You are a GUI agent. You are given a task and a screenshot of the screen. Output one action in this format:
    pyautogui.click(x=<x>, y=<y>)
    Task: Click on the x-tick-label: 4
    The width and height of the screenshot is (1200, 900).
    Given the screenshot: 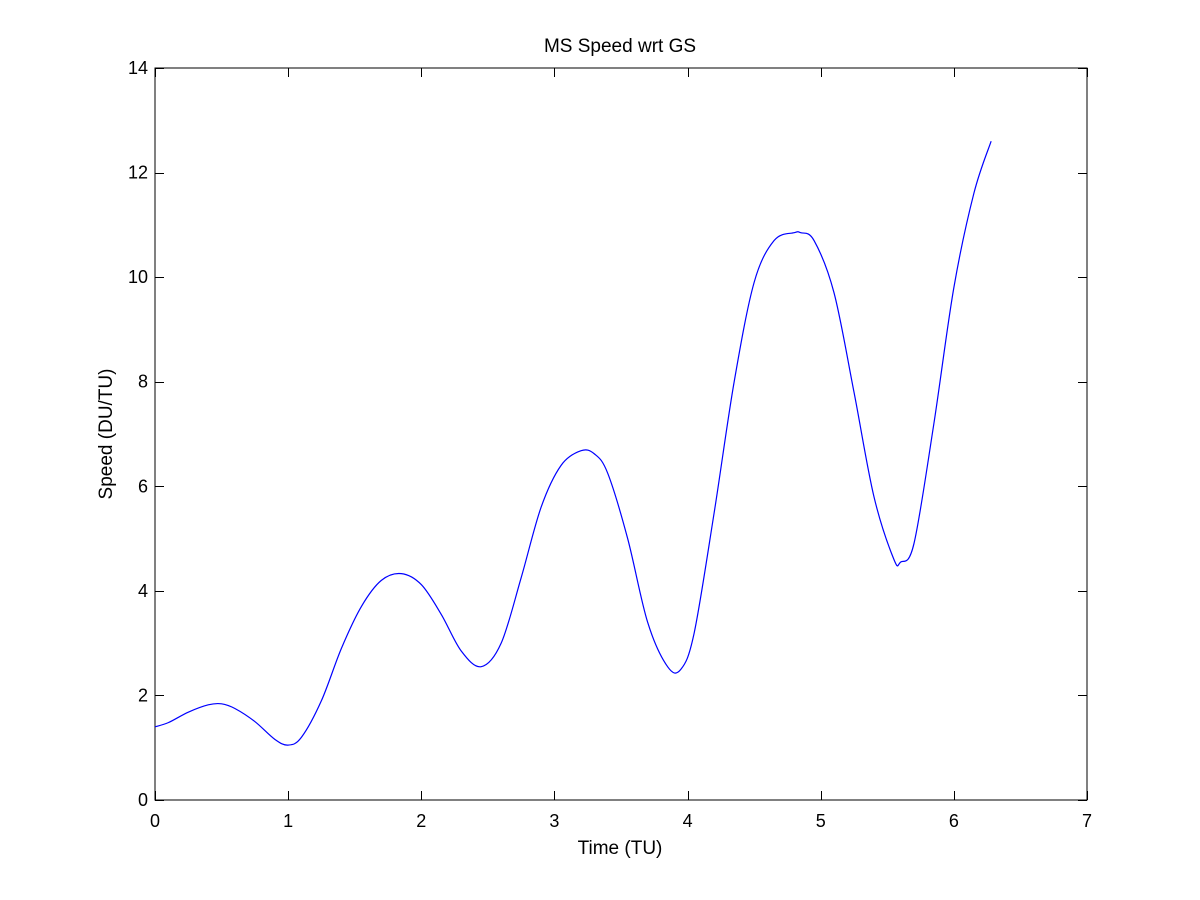 What is the action you would take?
    pyautogui.click(x=688, y=821)
    